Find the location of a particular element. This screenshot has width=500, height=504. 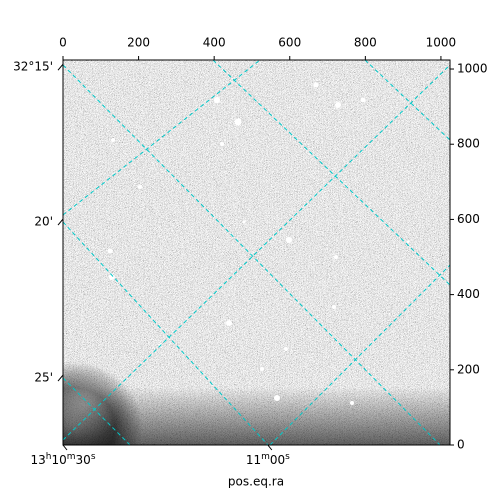

ra-tick-label: 11m00s is located at coordinates (268, 459).